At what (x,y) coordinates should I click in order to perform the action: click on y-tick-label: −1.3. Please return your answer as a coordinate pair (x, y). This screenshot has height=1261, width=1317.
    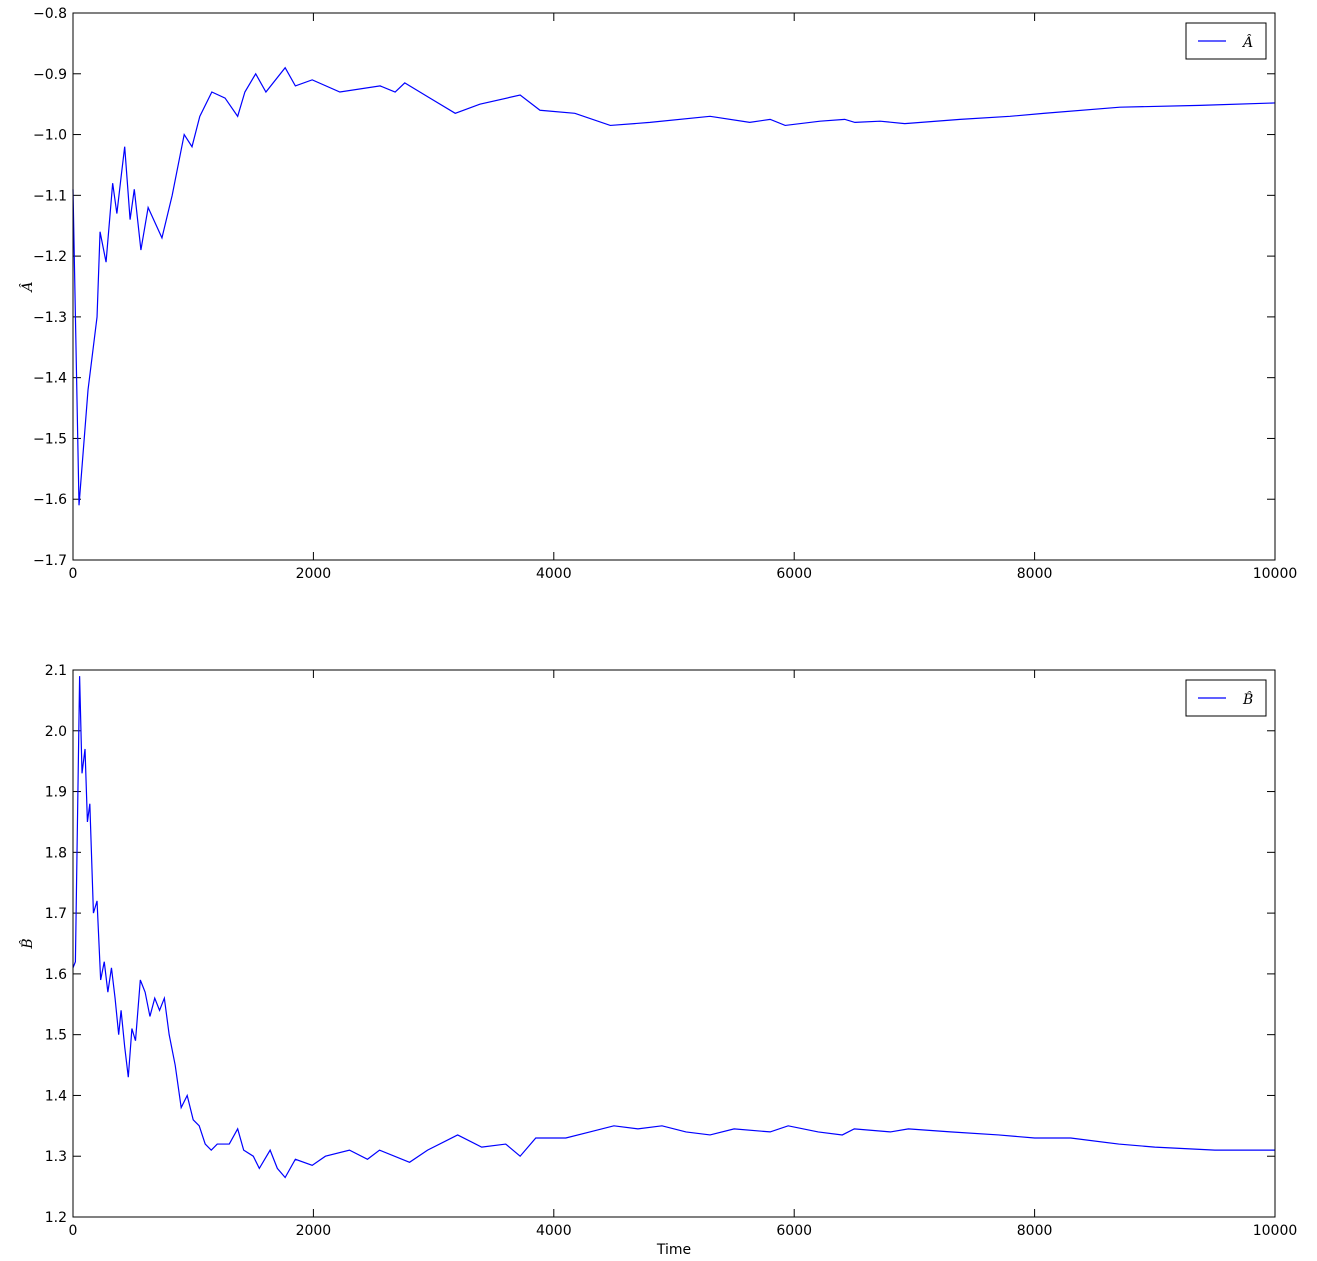
    Looking at the image, I should click on (50, 318).